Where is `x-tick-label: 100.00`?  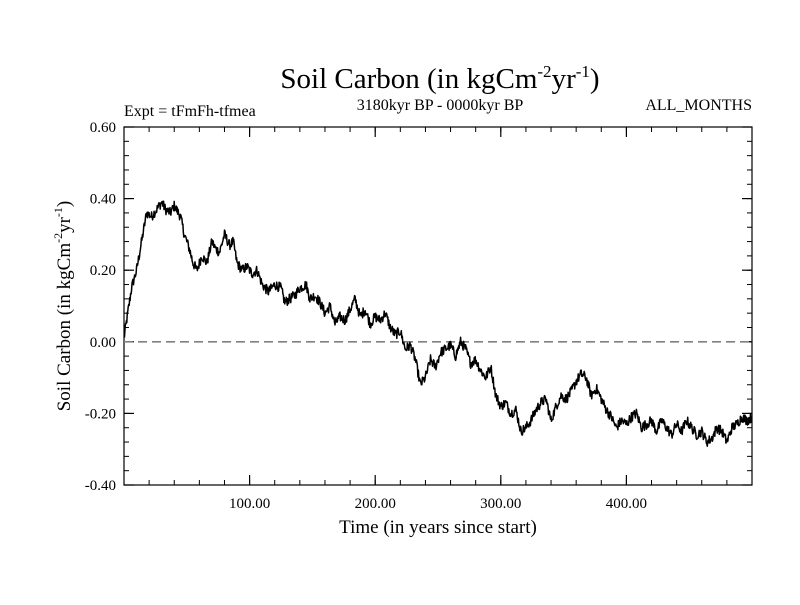
x-tick-label: 100.00 is located at coordinates (249, 504).